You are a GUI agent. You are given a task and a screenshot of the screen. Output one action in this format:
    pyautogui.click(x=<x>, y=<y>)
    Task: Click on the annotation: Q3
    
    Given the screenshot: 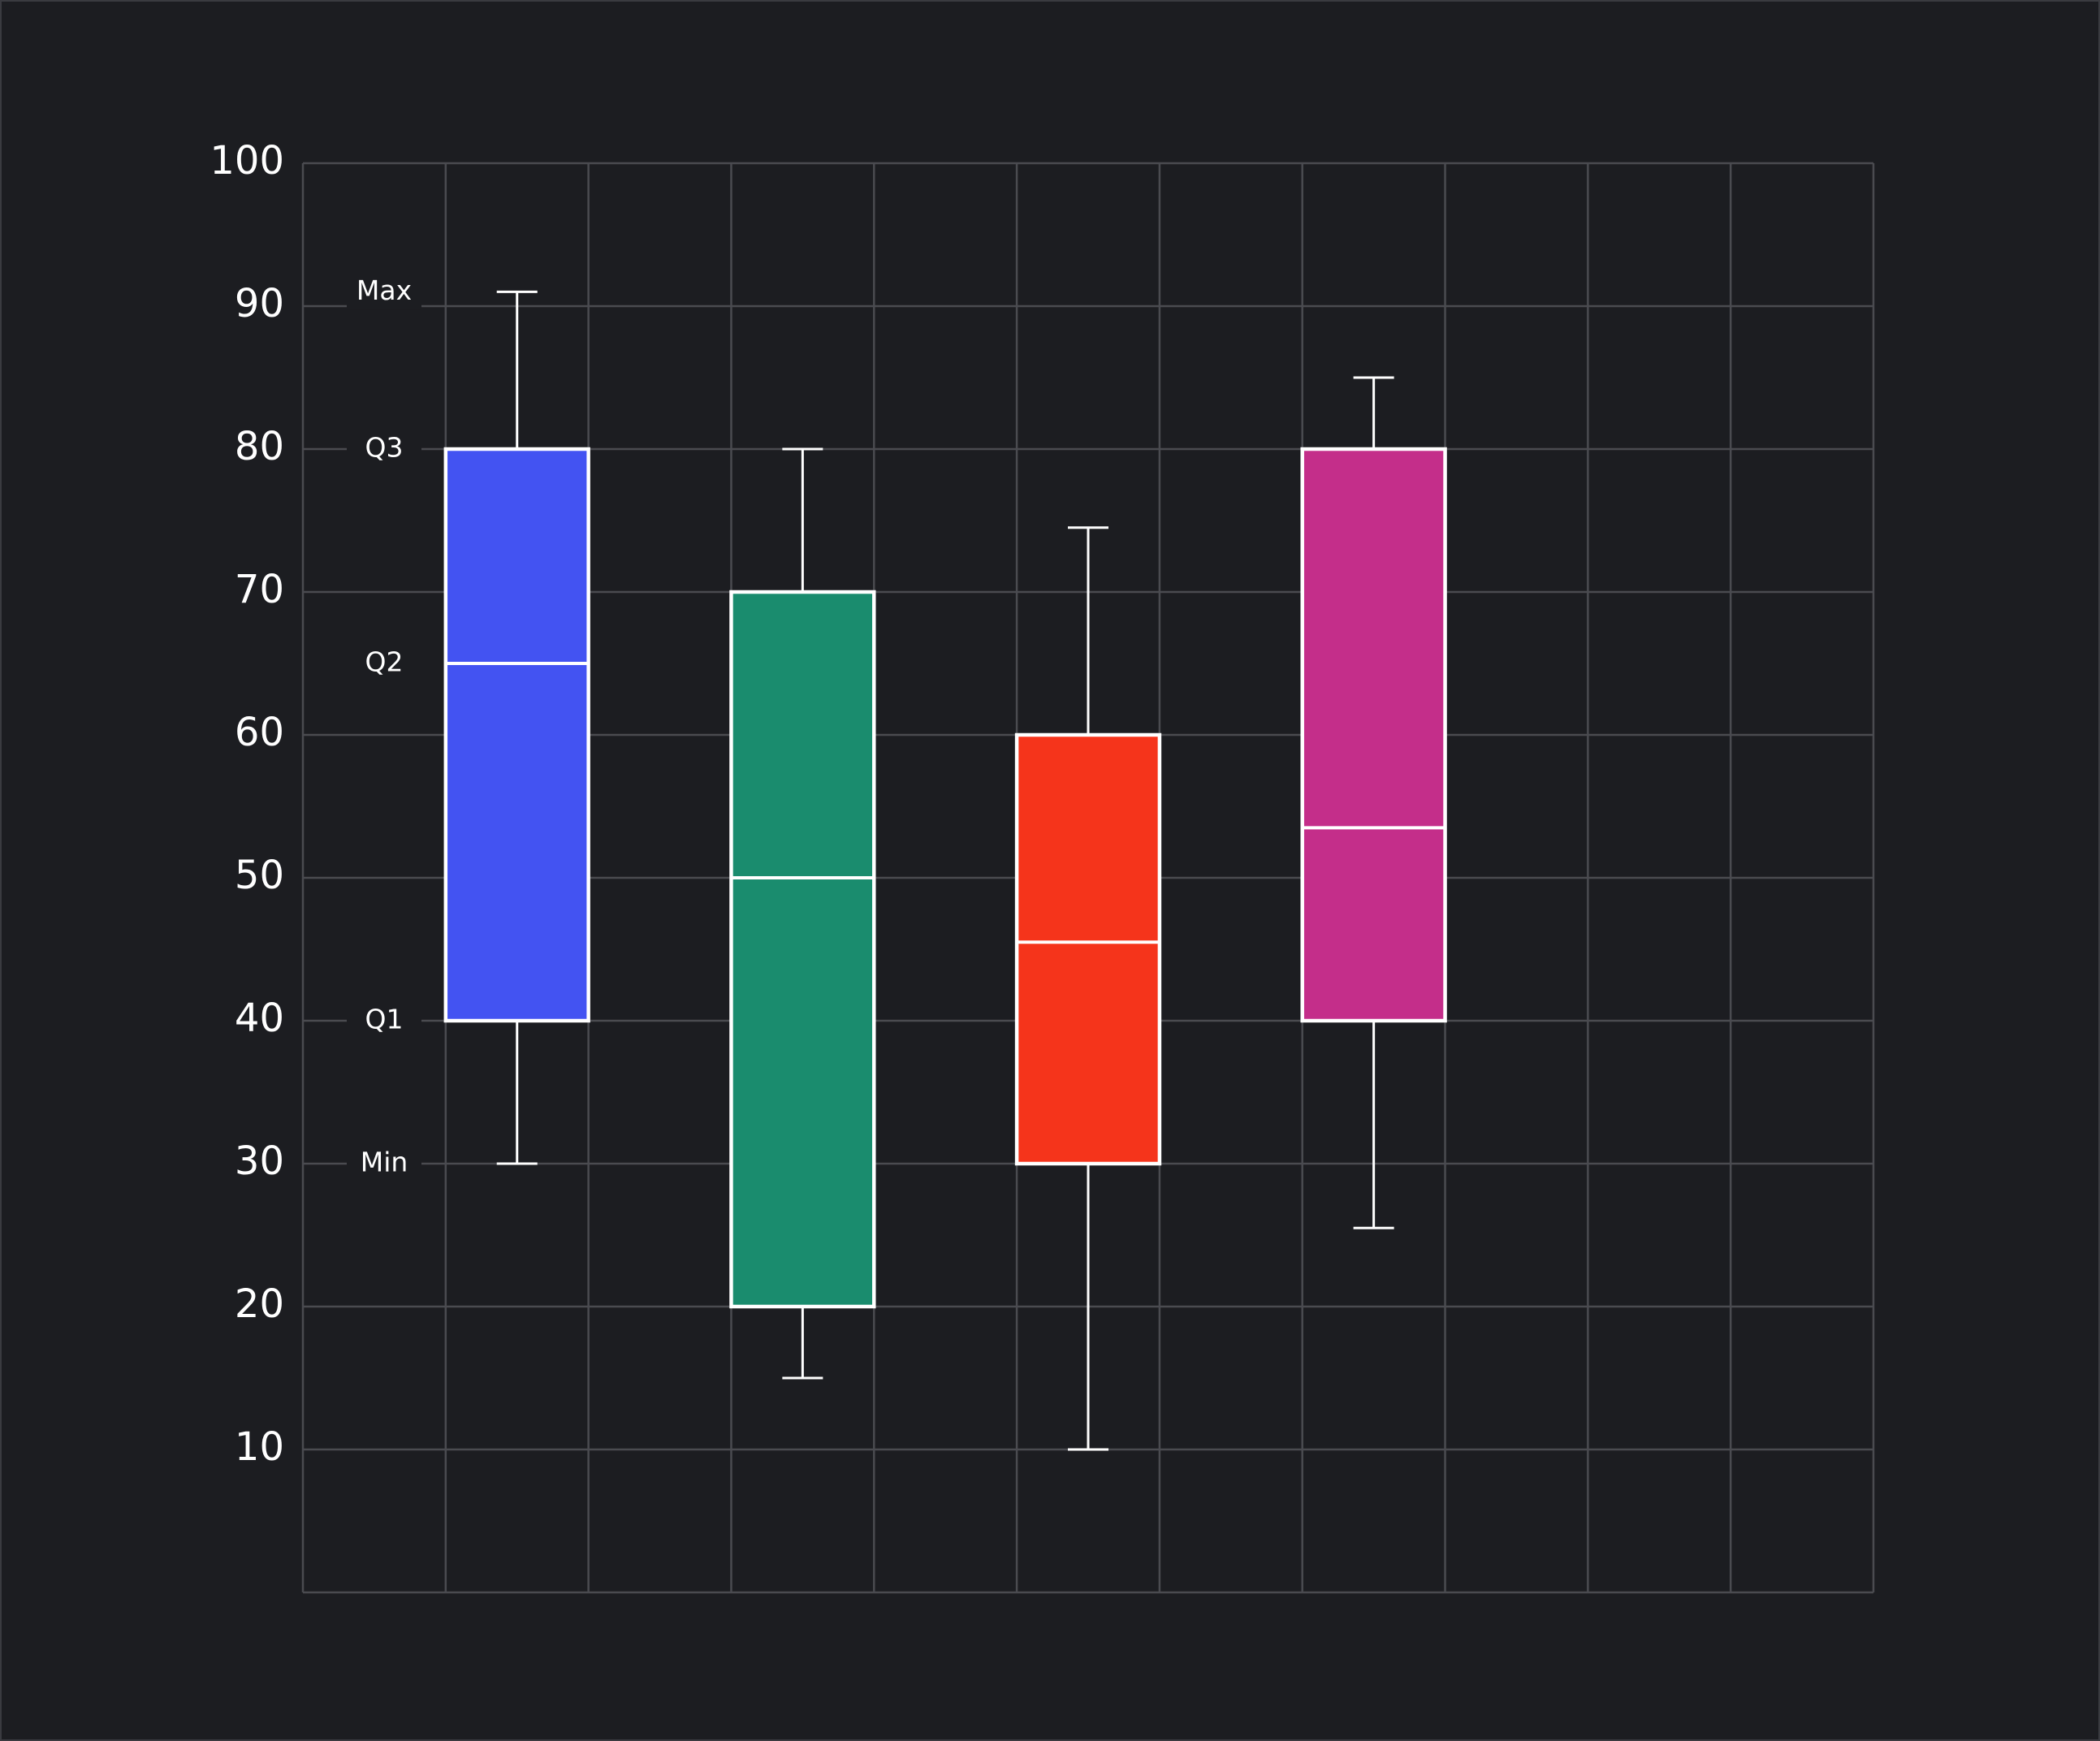 What is the action you would take?
    pyautogui.click(x=385, y=448)
    